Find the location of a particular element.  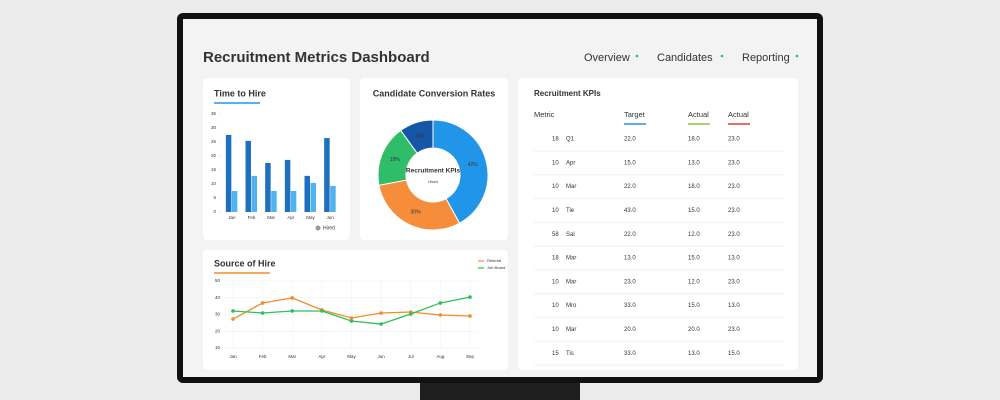

table-cell: Sal is located at coordinates (570, 235).